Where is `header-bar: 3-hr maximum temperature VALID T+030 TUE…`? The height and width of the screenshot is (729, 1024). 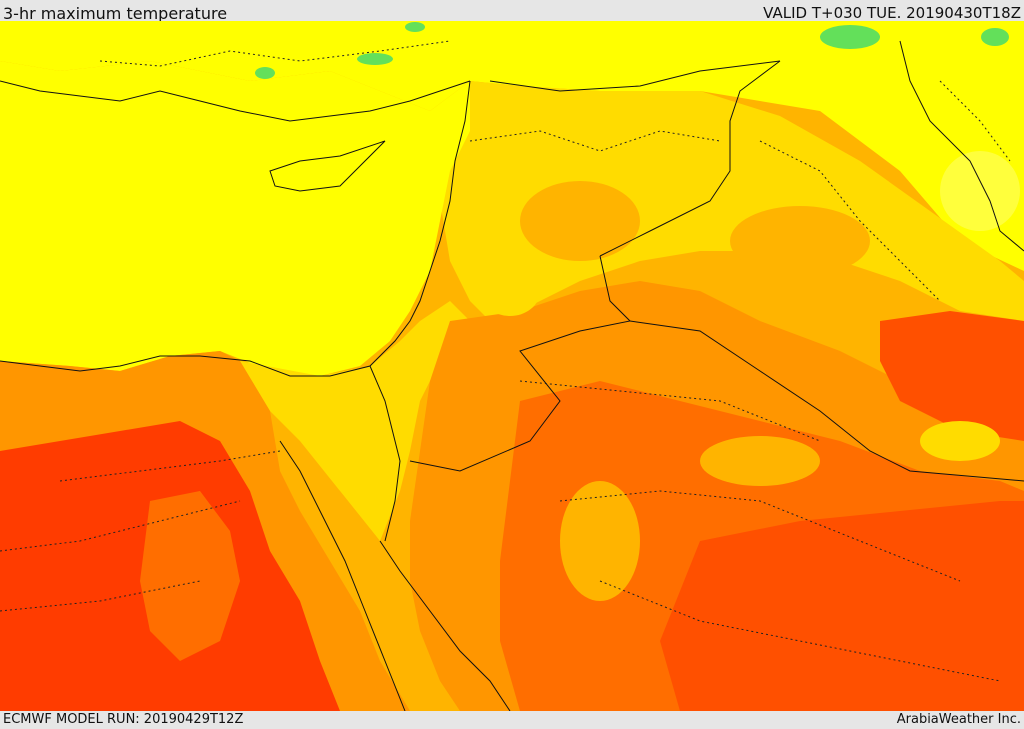 header-bar: 3-hr maximum temperature VALID T+030 TUE… is located at coordinates (512, 11).